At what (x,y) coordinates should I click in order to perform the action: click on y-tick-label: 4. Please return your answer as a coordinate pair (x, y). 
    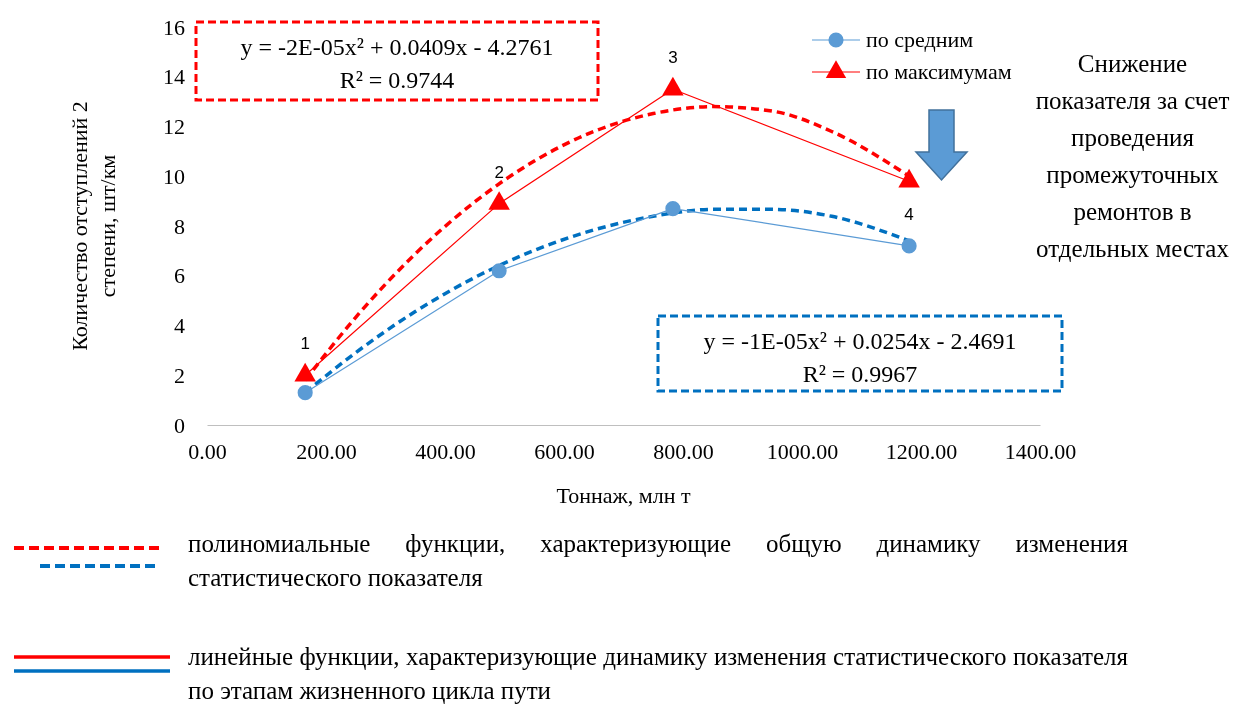
    Looking at the image, I should click on (179, 326).